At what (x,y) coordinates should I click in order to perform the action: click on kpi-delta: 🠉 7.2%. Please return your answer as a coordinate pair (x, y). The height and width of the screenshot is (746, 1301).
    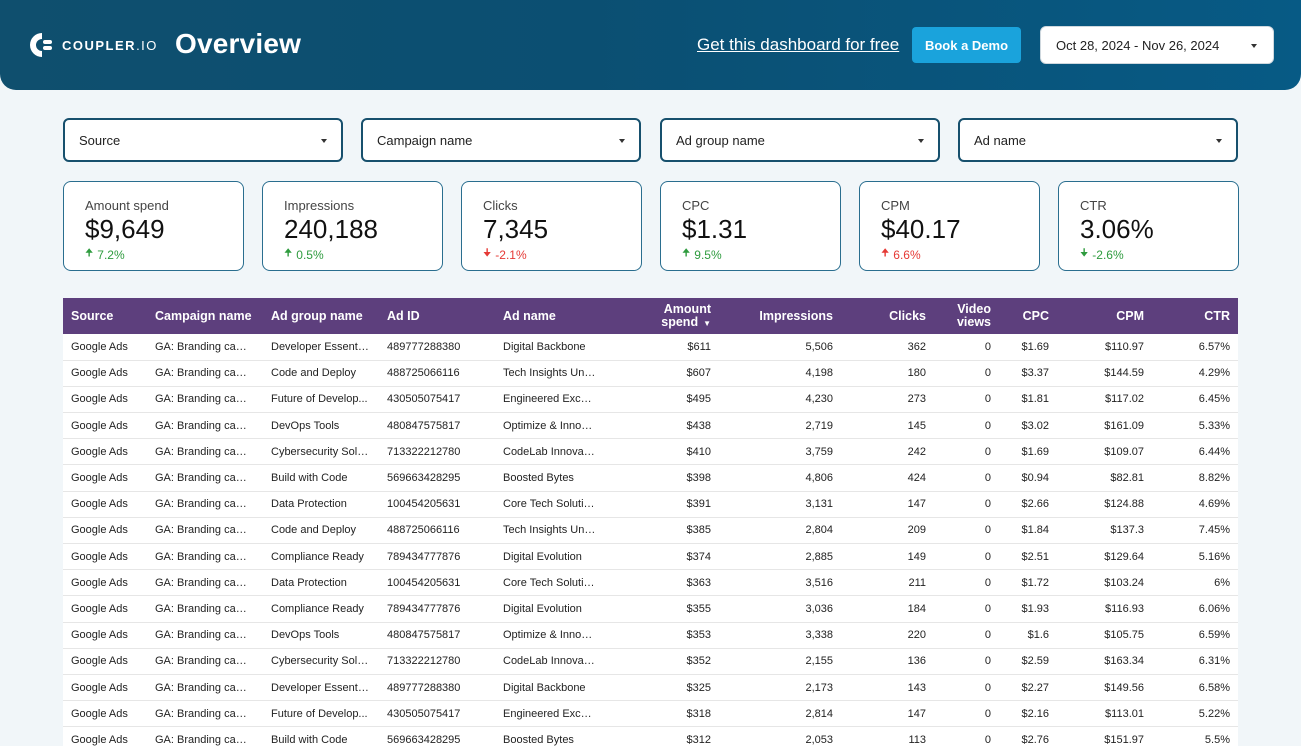
    Looking at the image, I should click on (105, 254).